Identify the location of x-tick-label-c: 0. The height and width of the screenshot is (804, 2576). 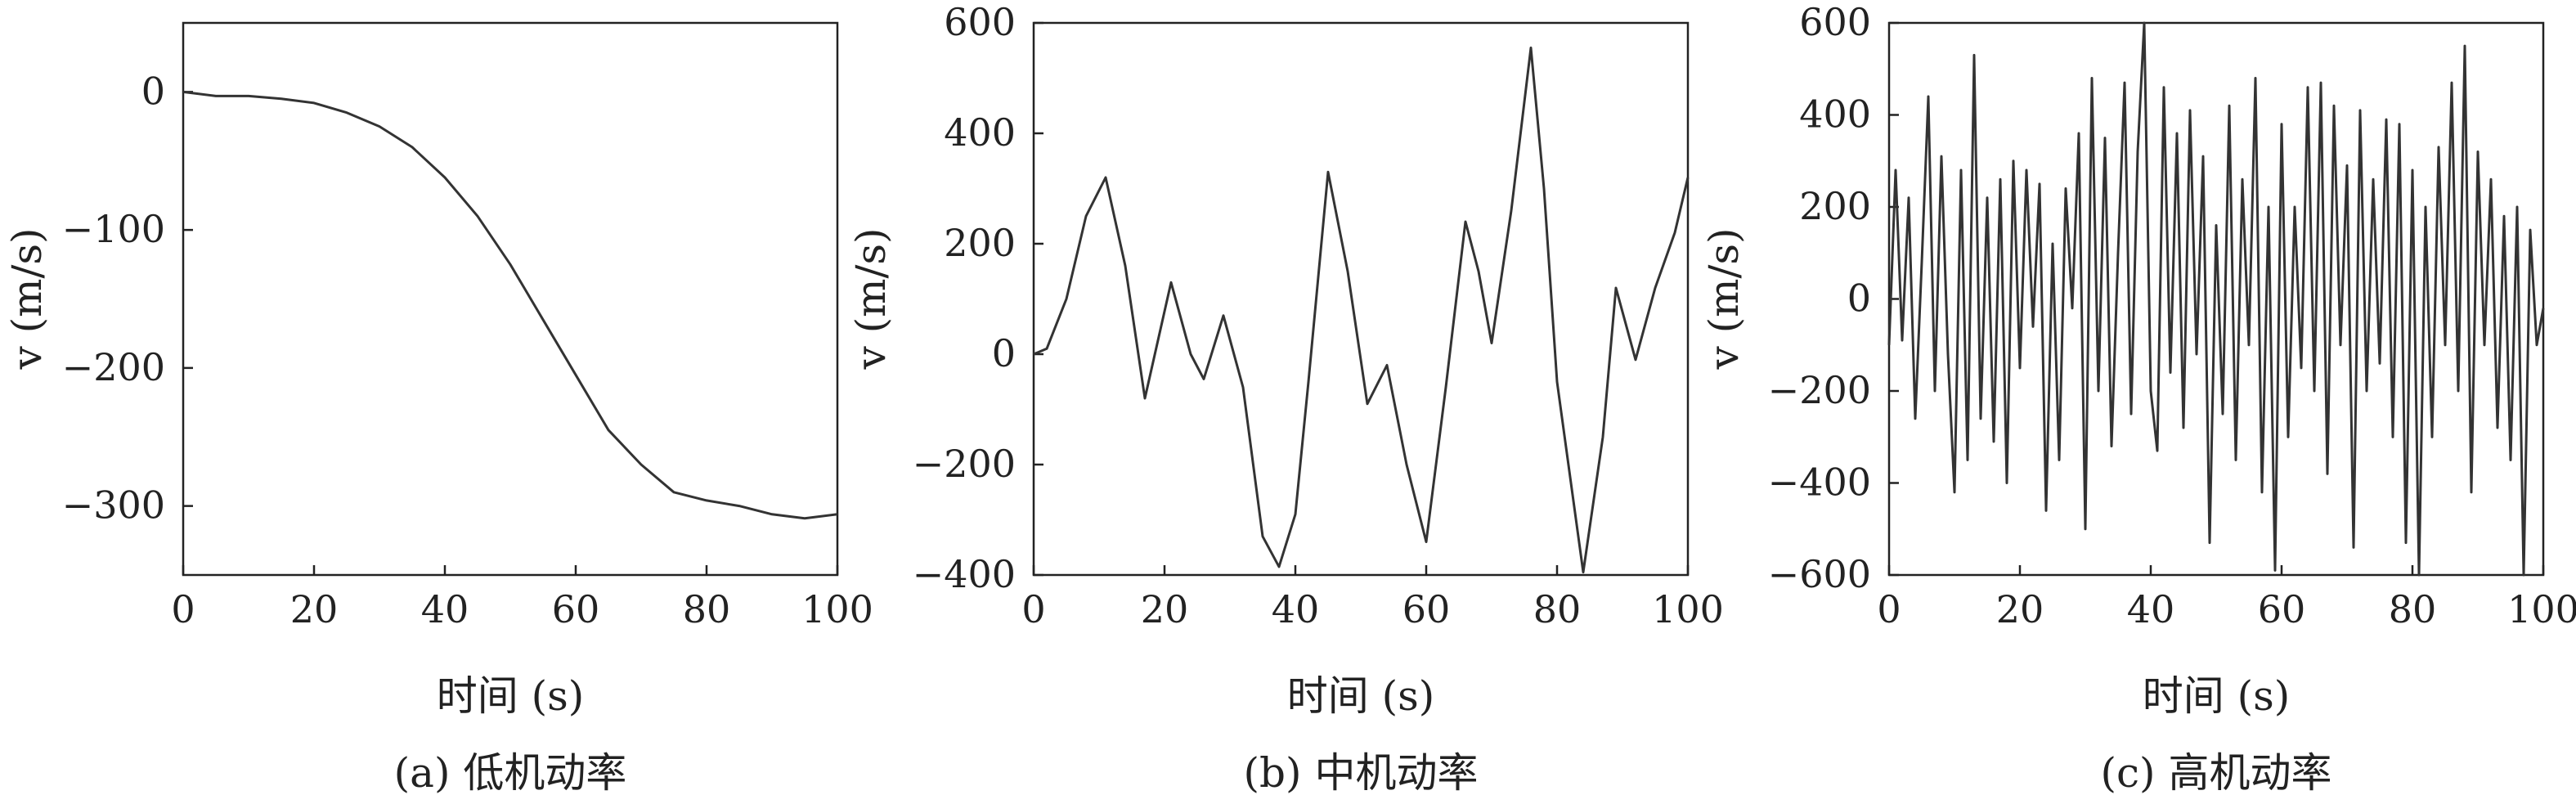
(1889, 609).